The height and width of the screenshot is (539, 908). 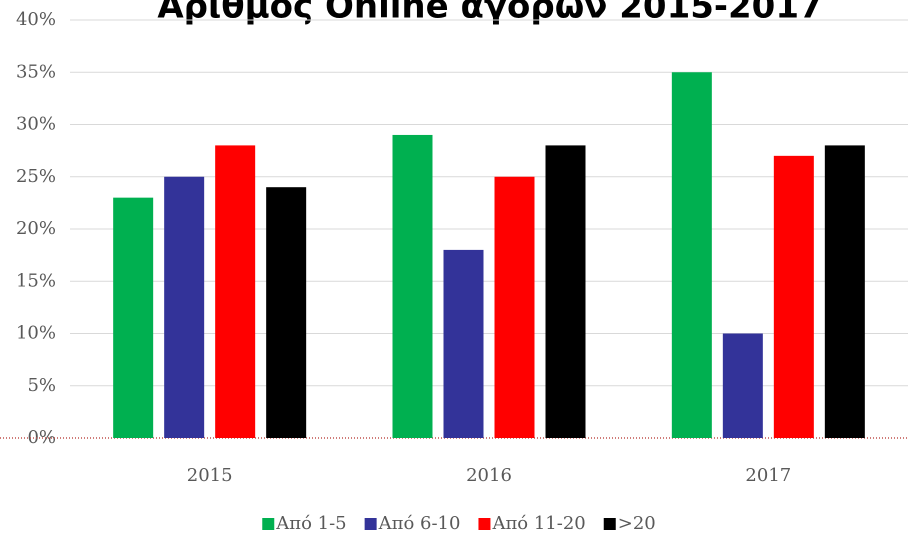 I want to click on y-tick-label: 15%, so click(x=36, y=280).